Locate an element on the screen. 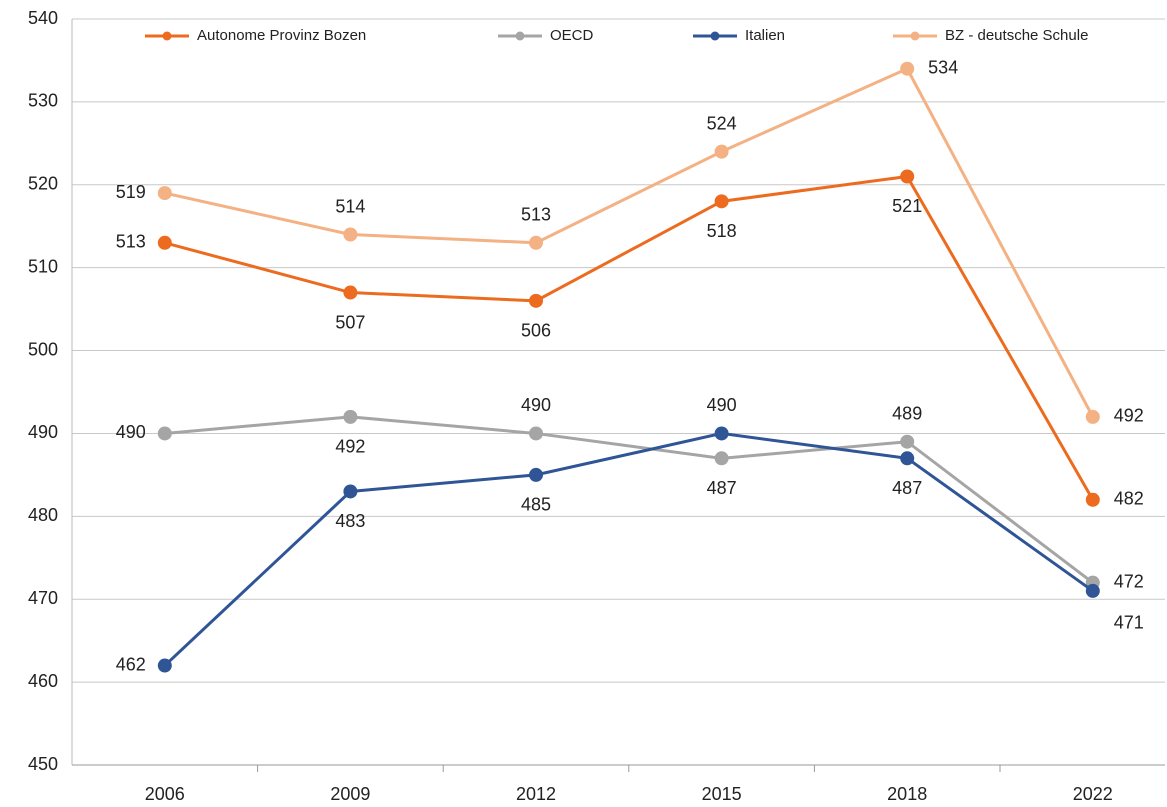 The image size is (1167, 807). y-tick-label: 520 is located at coordinates (43, 184).